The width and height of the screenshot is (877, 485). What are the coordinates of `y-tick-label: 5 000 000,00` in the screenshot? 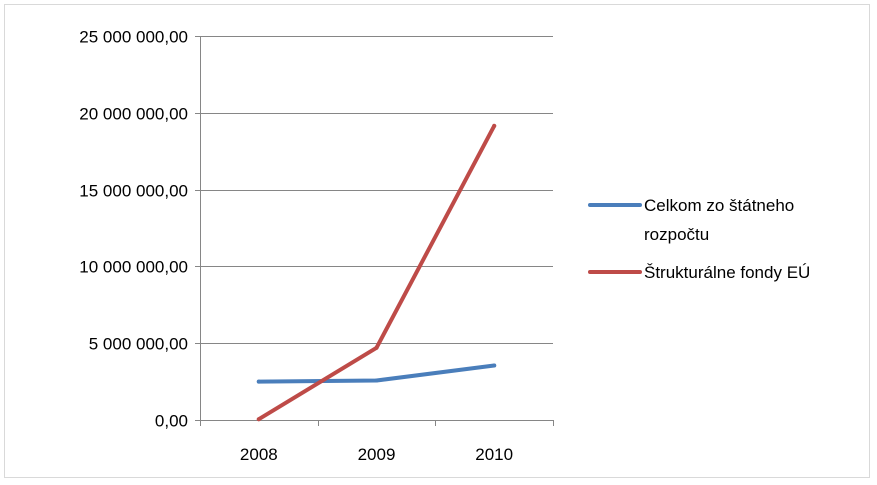 It's located at (138, 344).